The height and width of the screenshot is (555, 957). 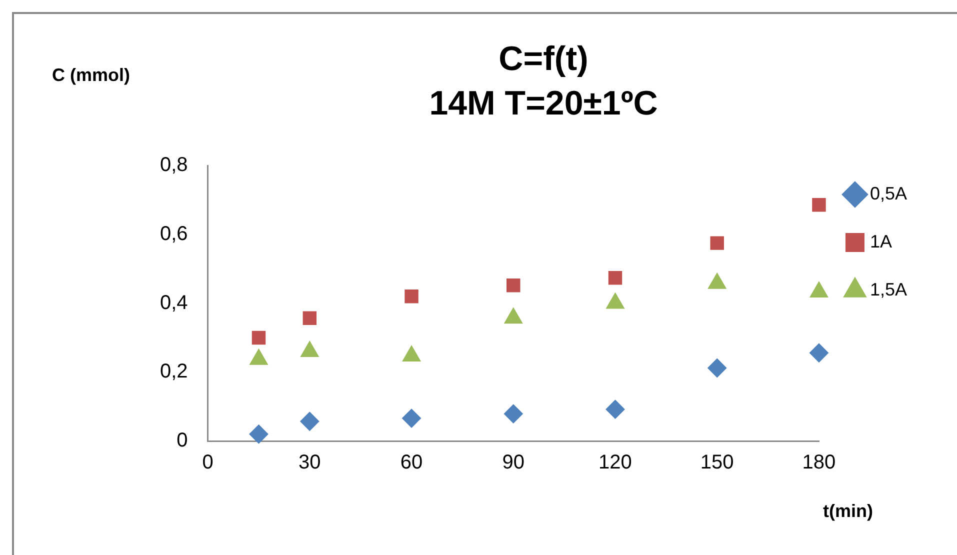 I want to click on legend-label: 1,5A, so click(x=889, y=289).